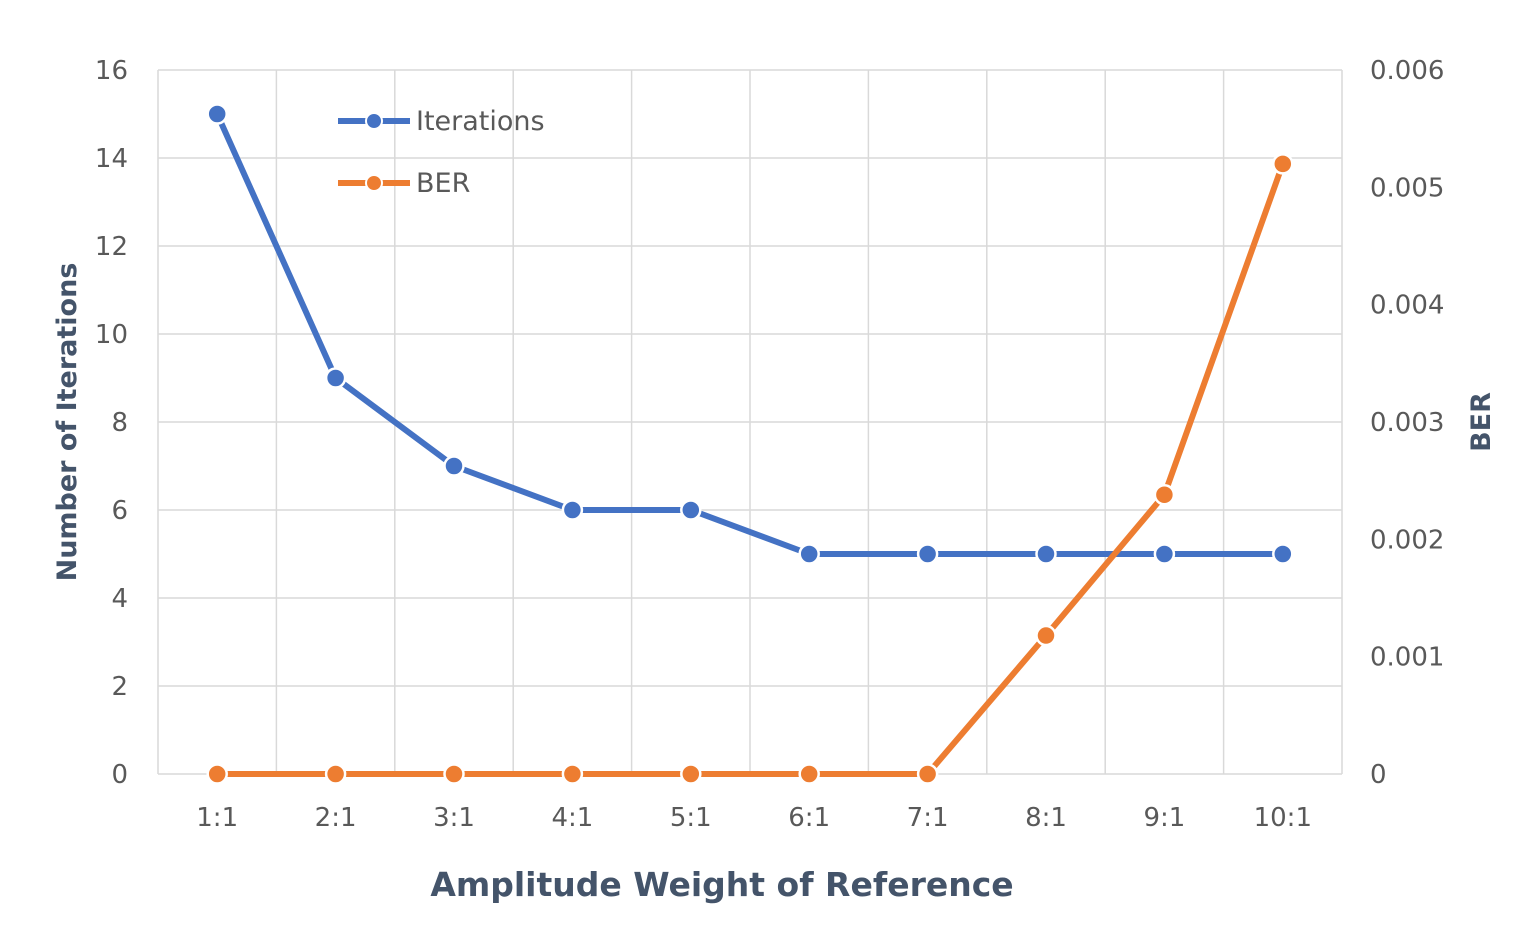 The image size is (1518, 925). What do you see at coordinates (119, 423) in the screenshot?
I see `y-tick-label: 8` at bounding box center [119, 423].